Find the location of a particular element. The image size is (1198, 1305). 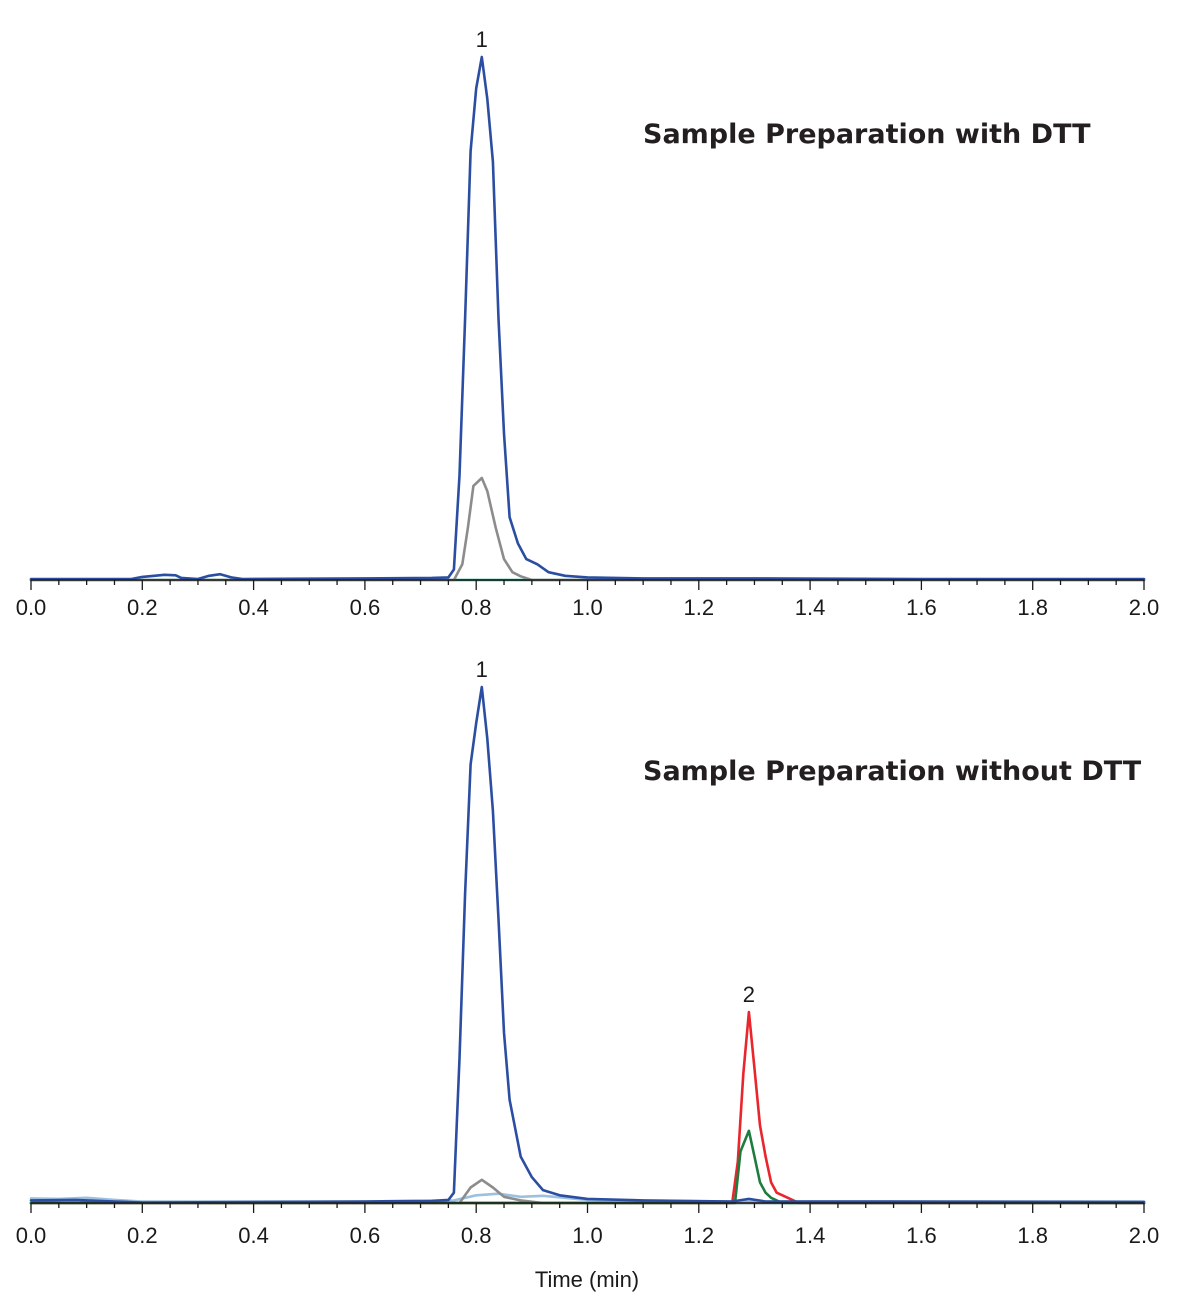

panel-title: Sample Preparation without DTT is located at coordinates (892, 771).